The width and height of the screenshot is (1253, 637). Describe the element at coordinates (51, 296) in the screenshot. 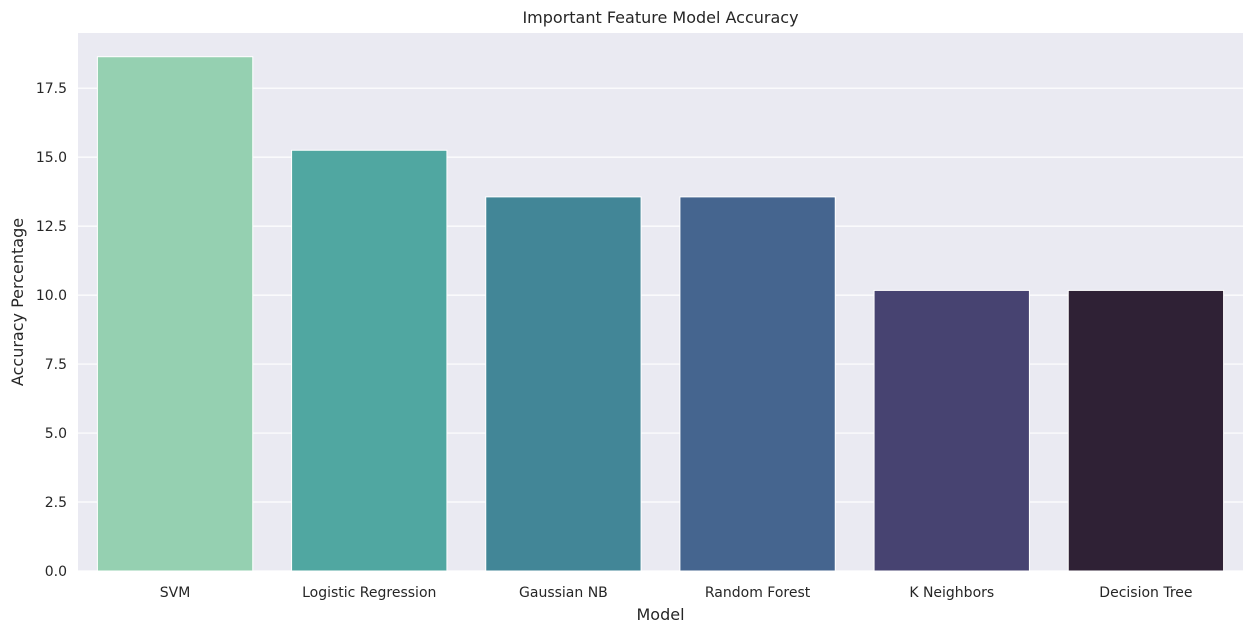

I see `y-tick-label: 10.0` at that location.